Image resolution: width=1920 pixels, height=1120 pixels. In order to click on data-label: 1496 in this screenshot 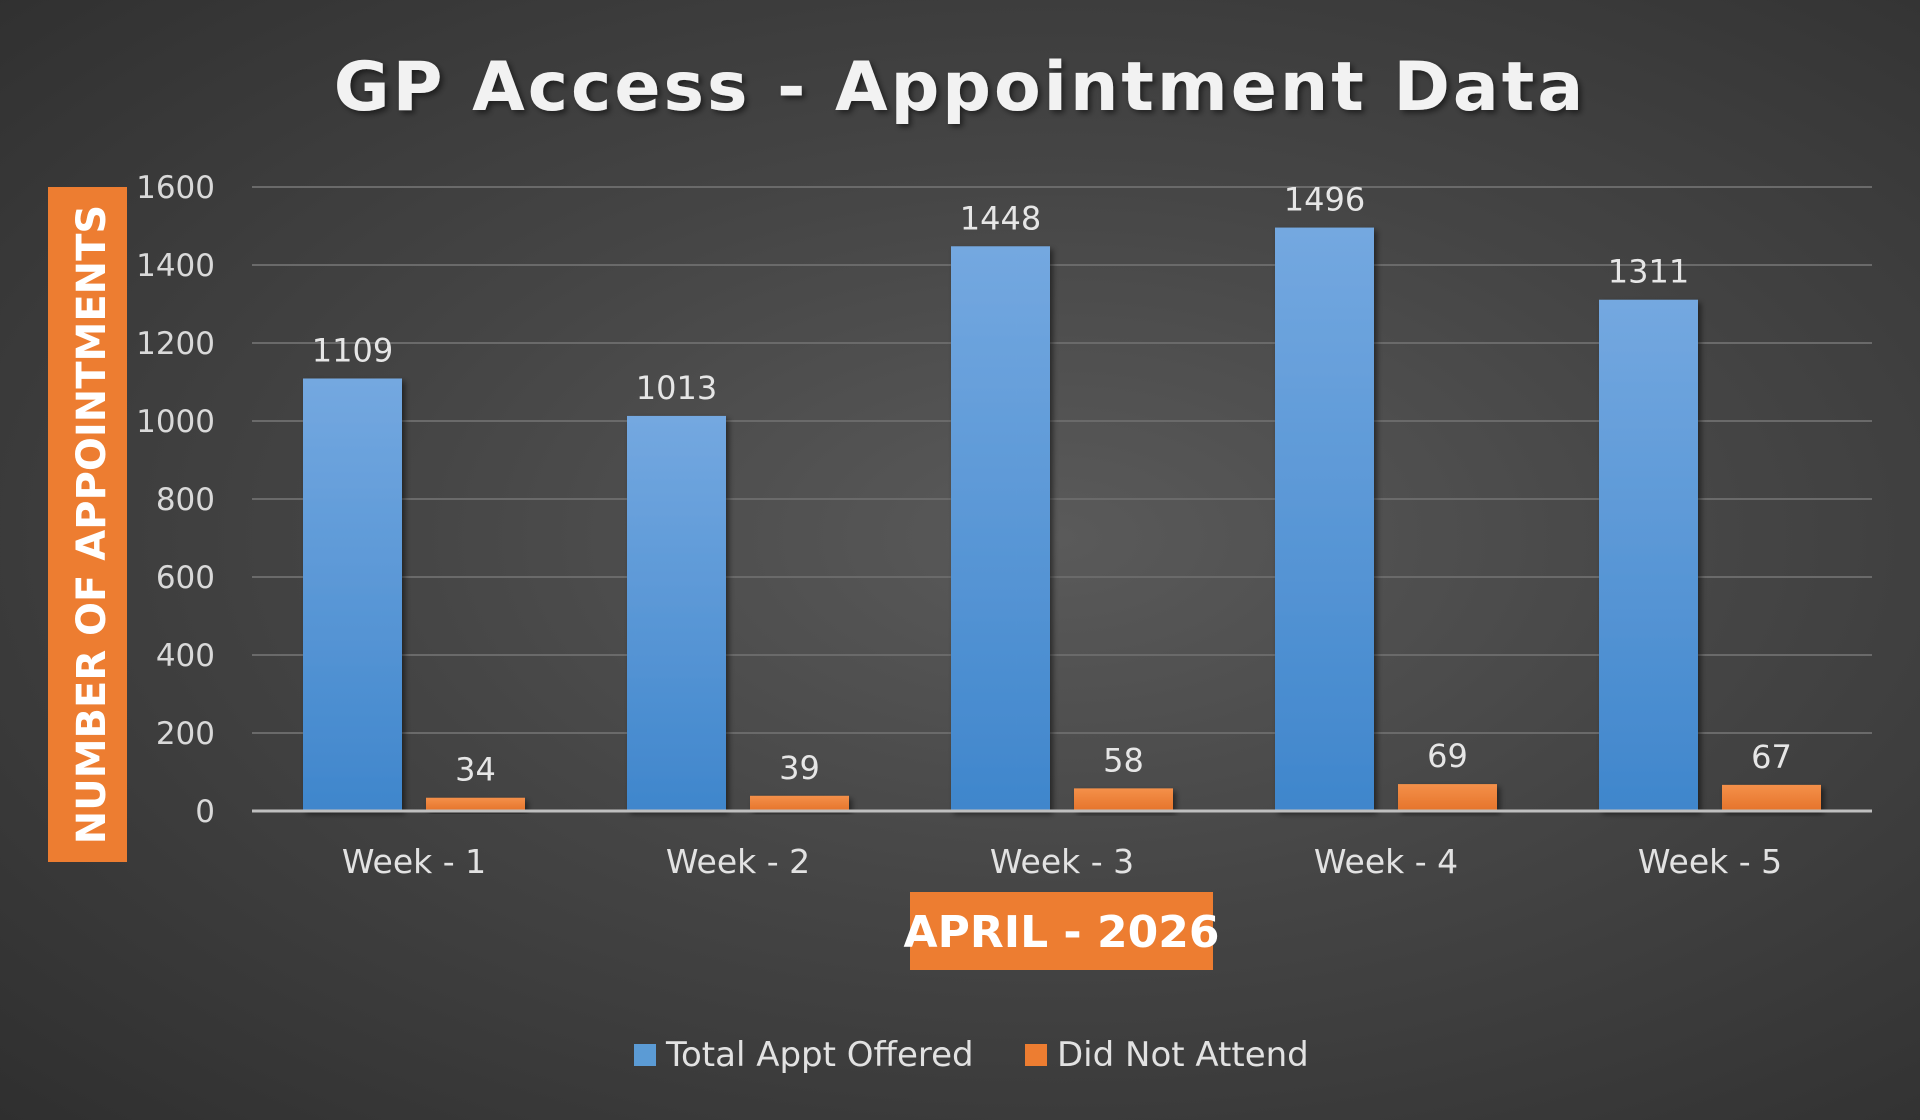, I will do `click(1324, 200)`.